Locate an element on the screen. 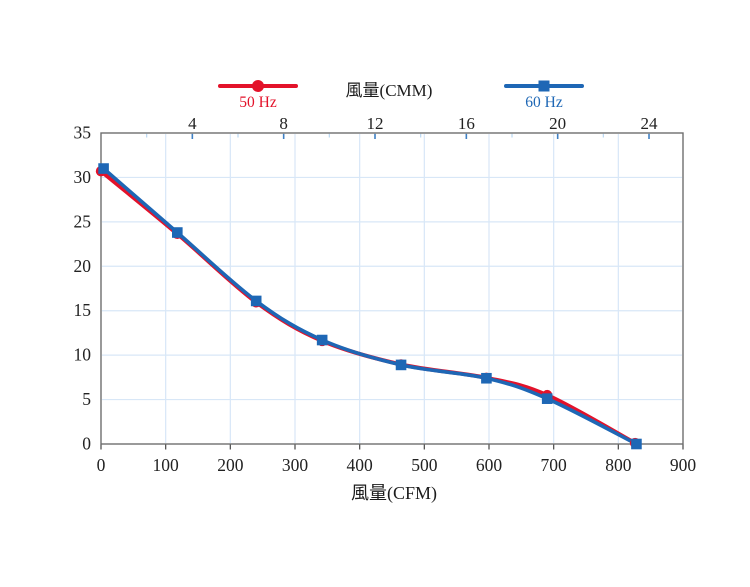  bottom-axis-tick-label: 700 is located at coordinates (554, 465).